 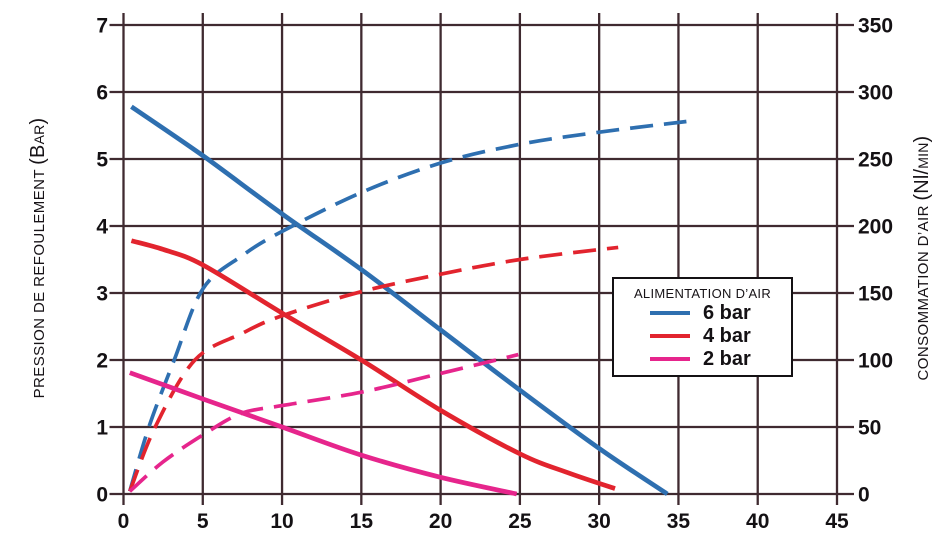 What do you see at coordinates (727, 336) in the screenshot?
I see `legend-label-4bar: 4 bar` at bounding box center [727, 336].